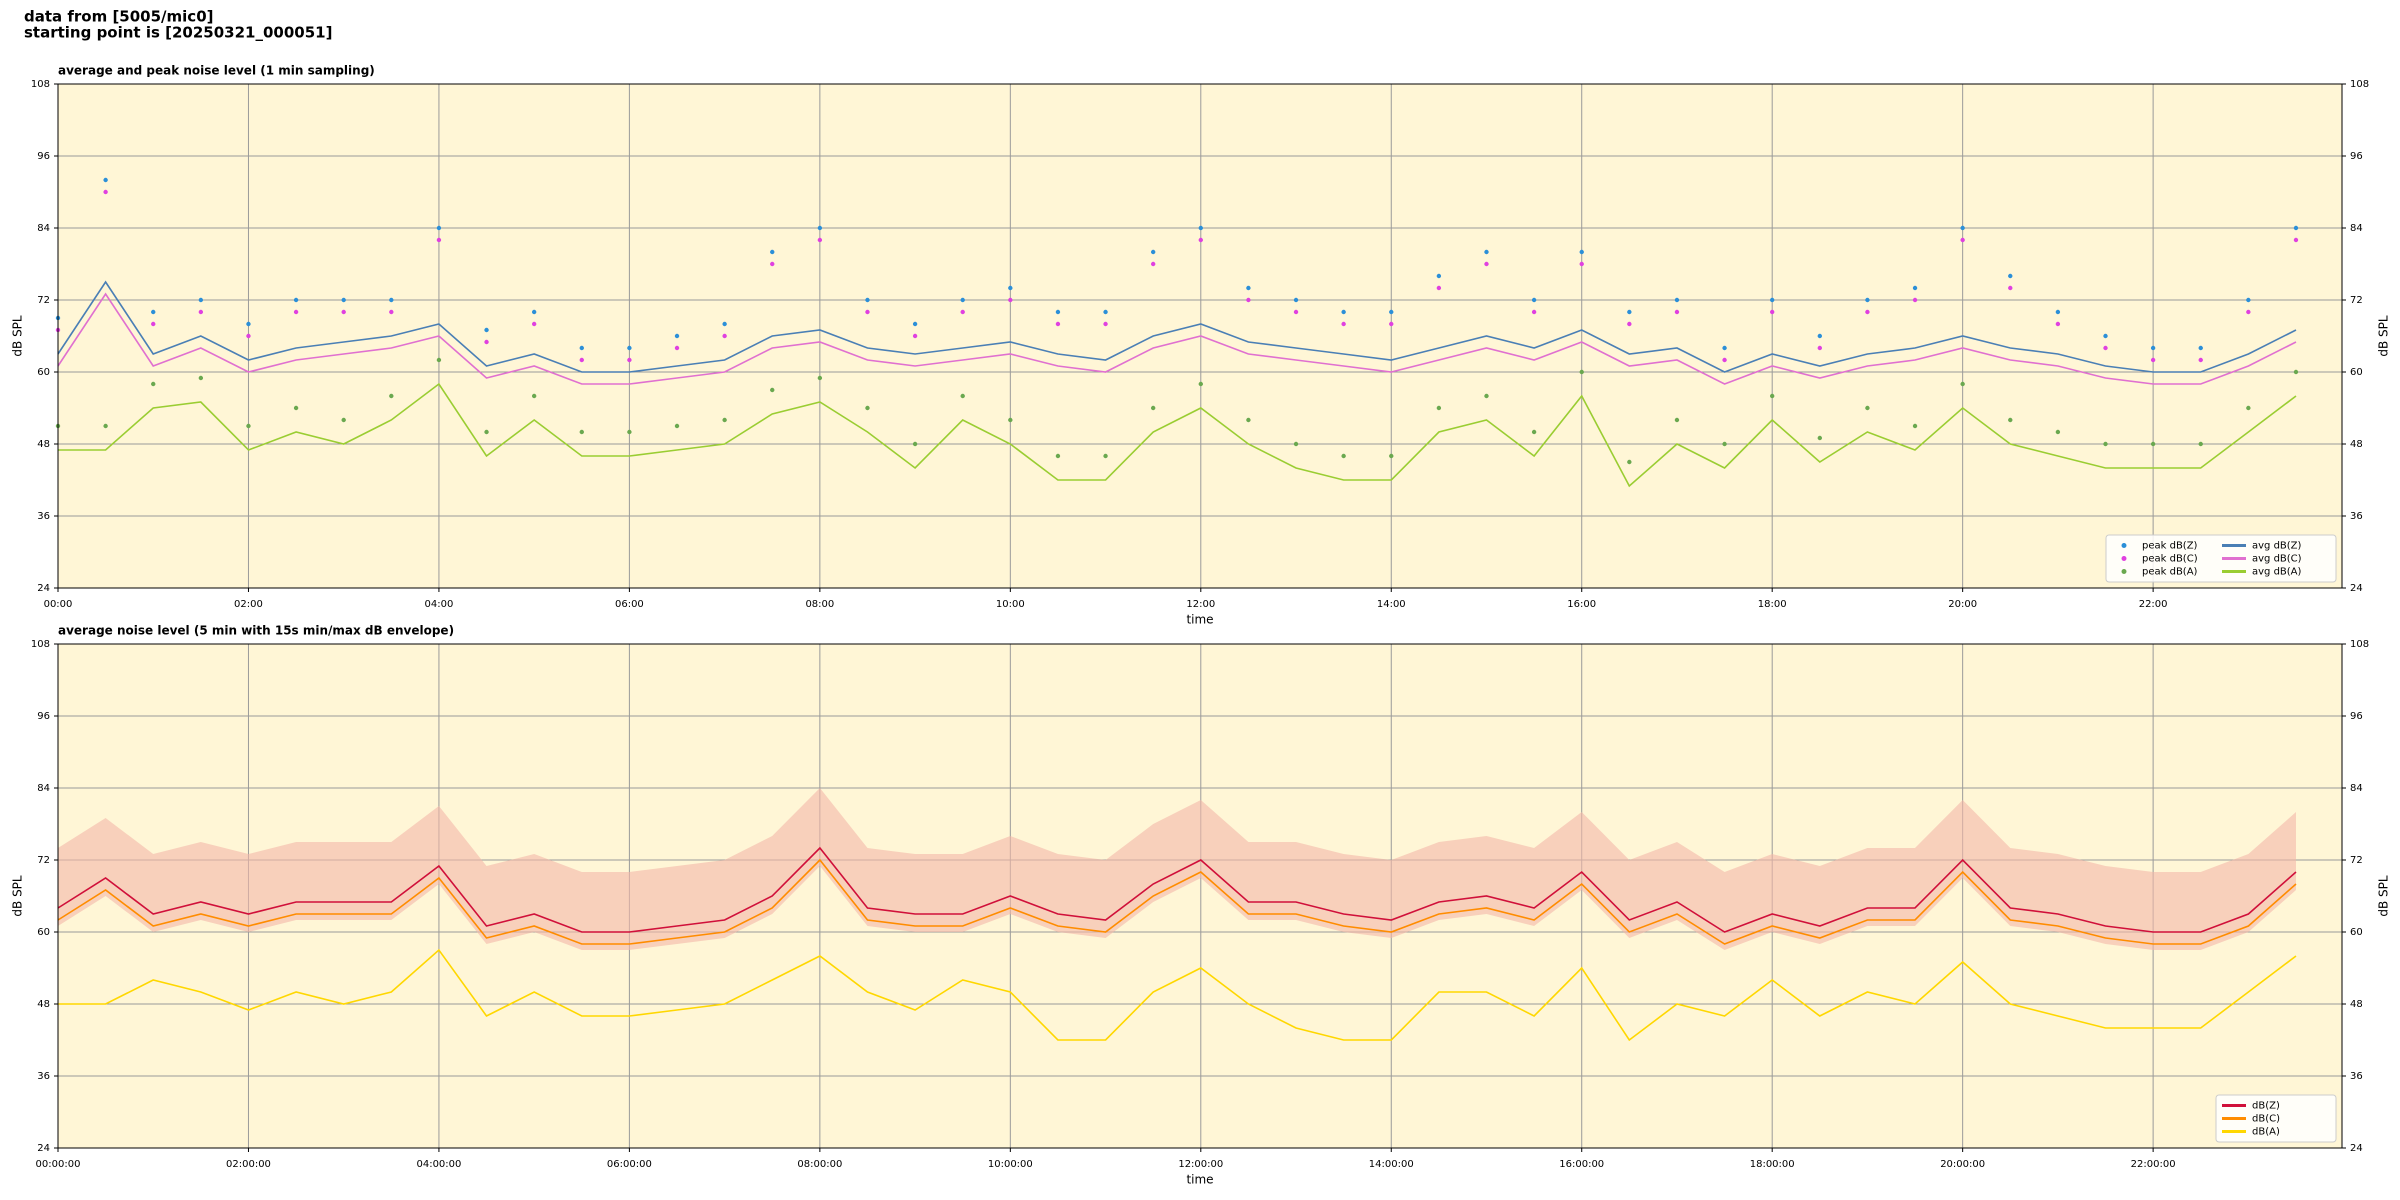 The width and height of the screenshot is (2400, 1200). What do you see at coordinates (18, 336) in the screenshot?
I see `y-axis-label: dB SPL` at bounding box center [18, 336].